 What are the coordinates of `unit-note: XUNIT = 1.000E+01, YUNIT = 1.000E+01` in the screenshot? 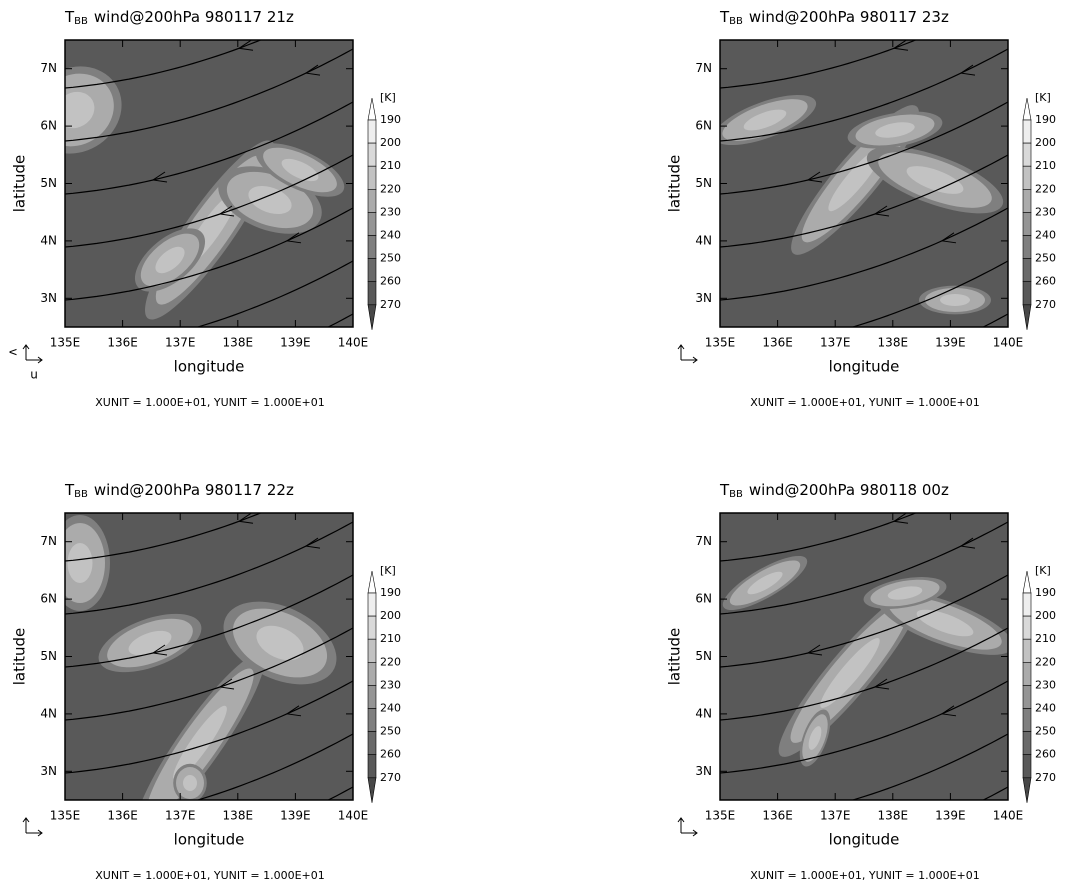 It's located at (864, 402).